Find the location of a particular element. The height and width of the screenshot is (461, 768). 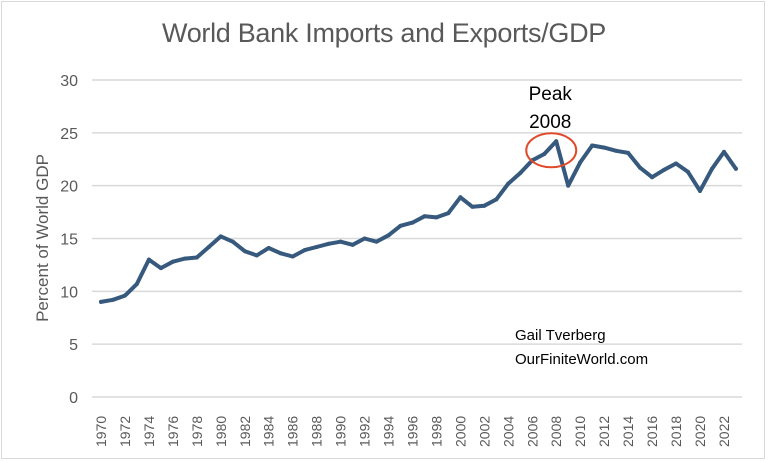

x-tick-label: 2014 is located at coordinates (628, 431).